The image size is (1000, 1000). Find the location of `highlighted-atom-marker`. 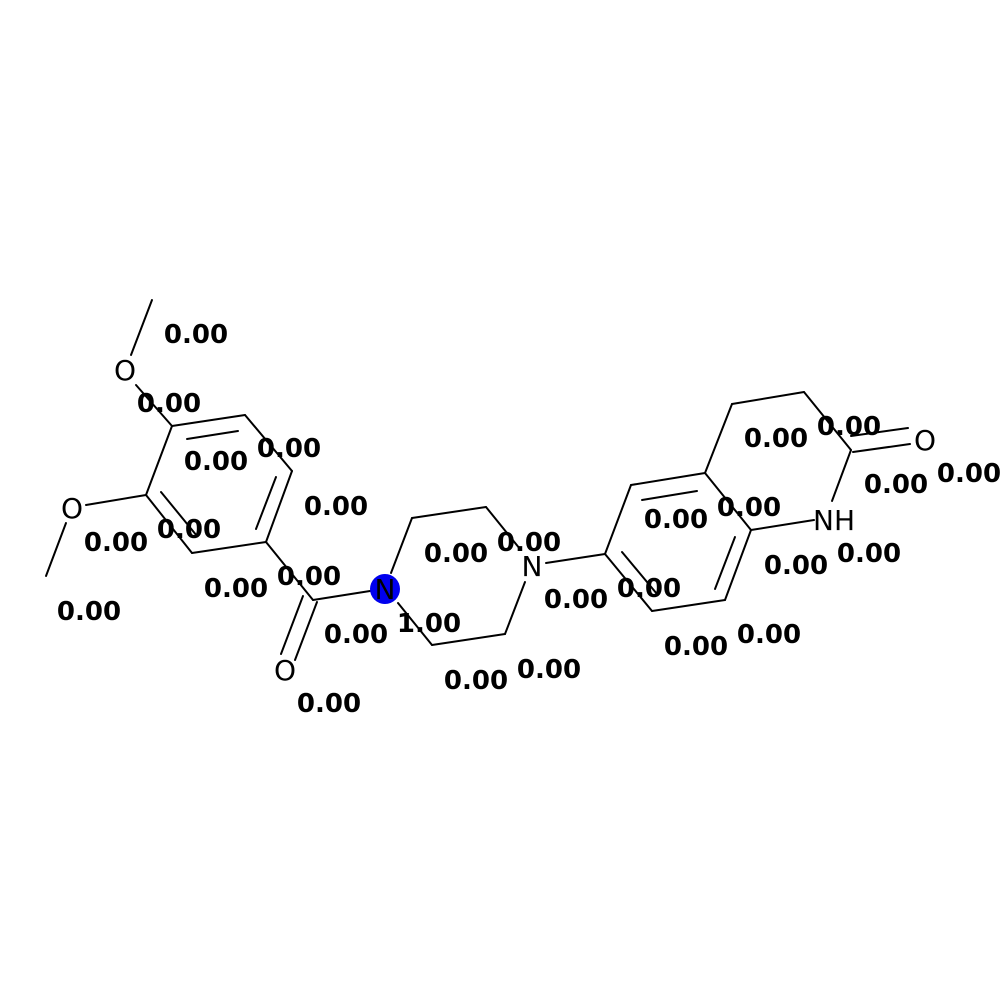

highlighted-atom-marker is located at coordinates (385, 589).